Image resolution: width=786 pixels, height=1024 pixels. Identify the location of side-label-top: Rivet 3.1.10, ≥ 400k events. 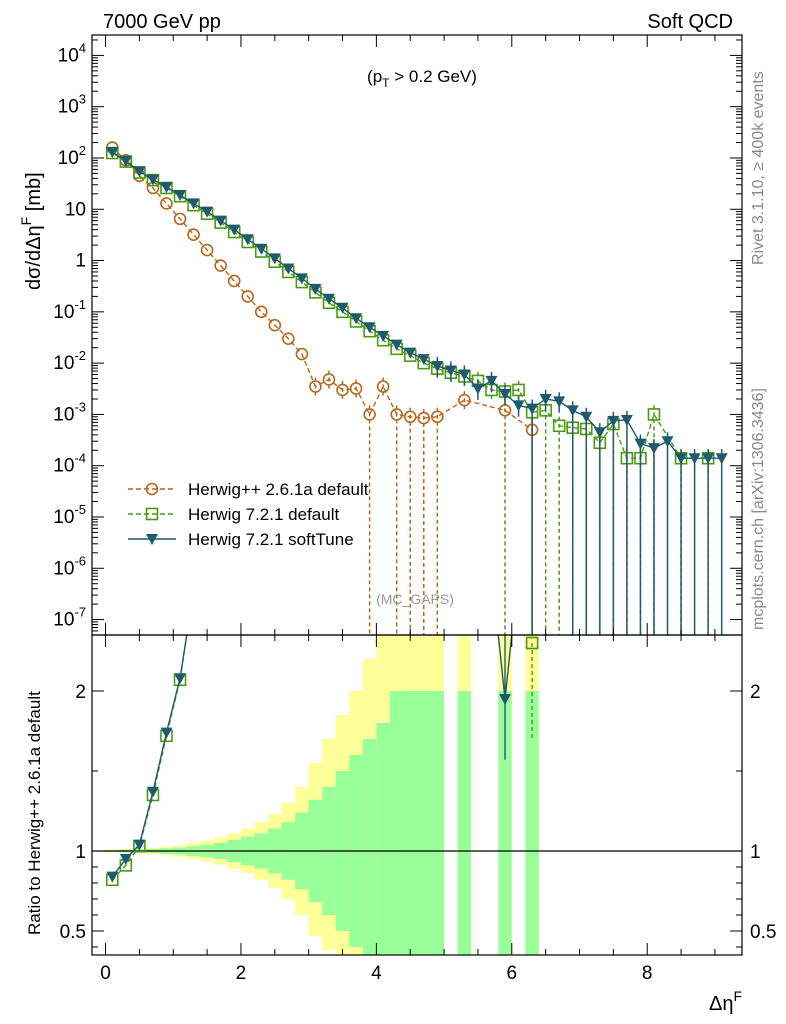
(758, 168).